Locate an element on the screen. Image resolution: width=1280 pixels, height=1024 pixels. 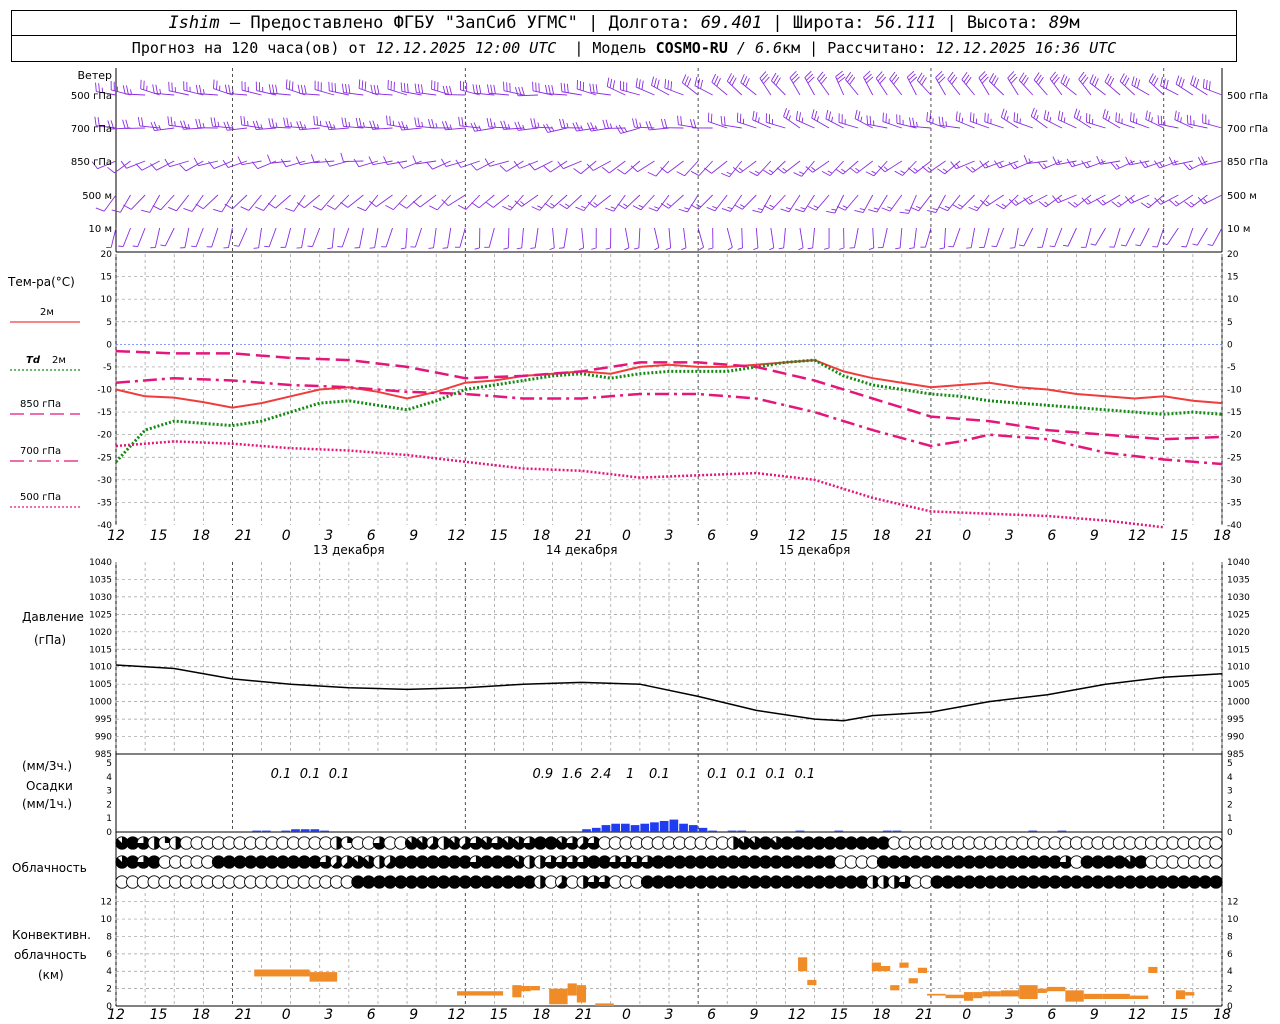
temp-series-line is located at coordinates (668, 410).